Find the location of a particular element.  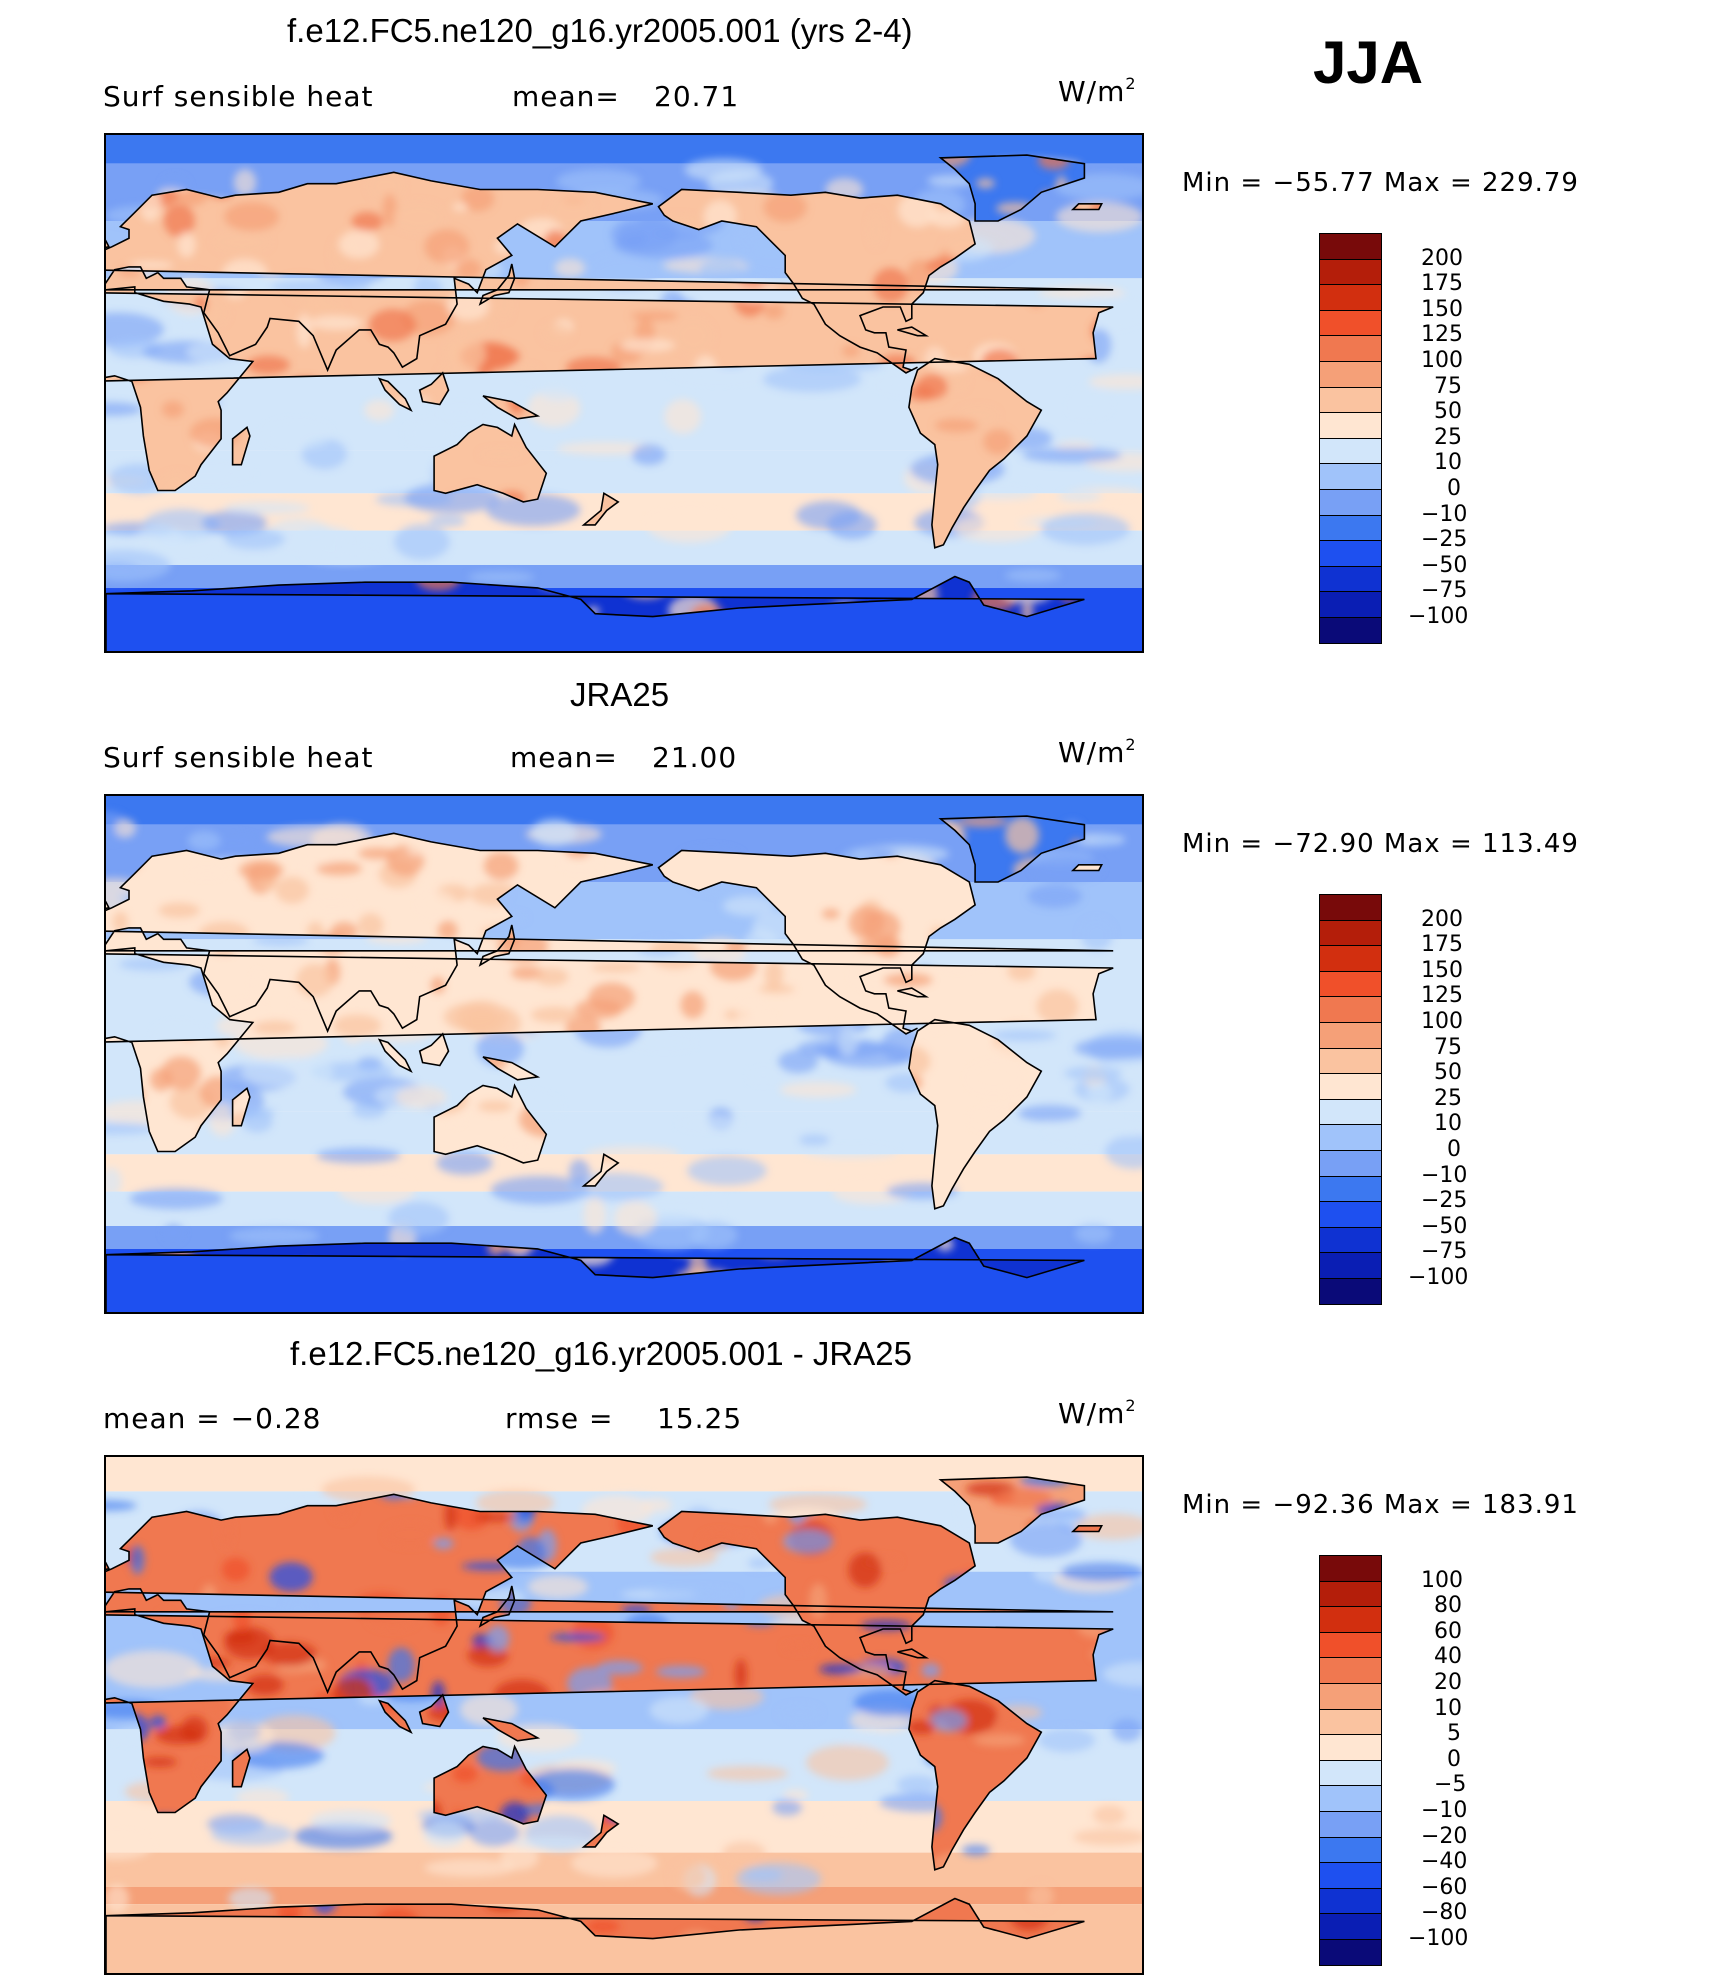

colorbar-tick-label: 200 is located at coordinates (1442, 258).